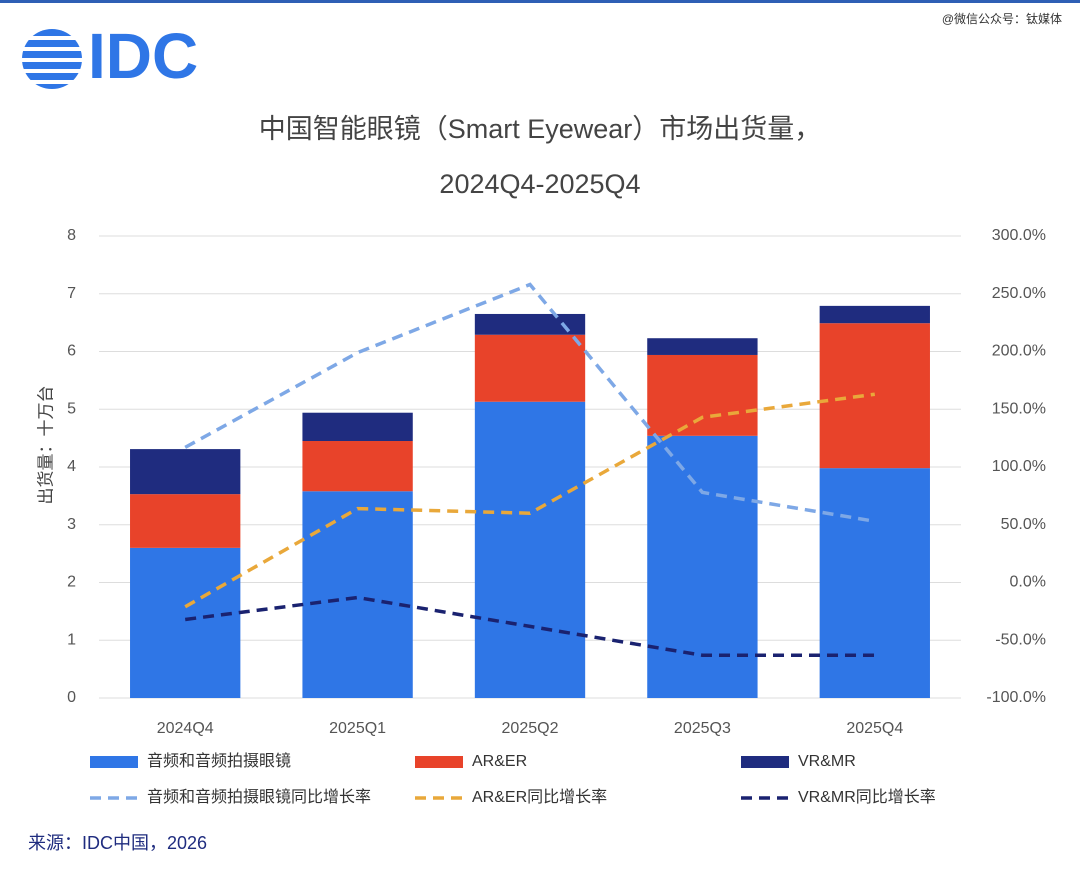  What do you see at coordinates (867, 797) in the screenshot?
I see `legend-label: VR&MR同比增长率` at bounding box center [867, 797].